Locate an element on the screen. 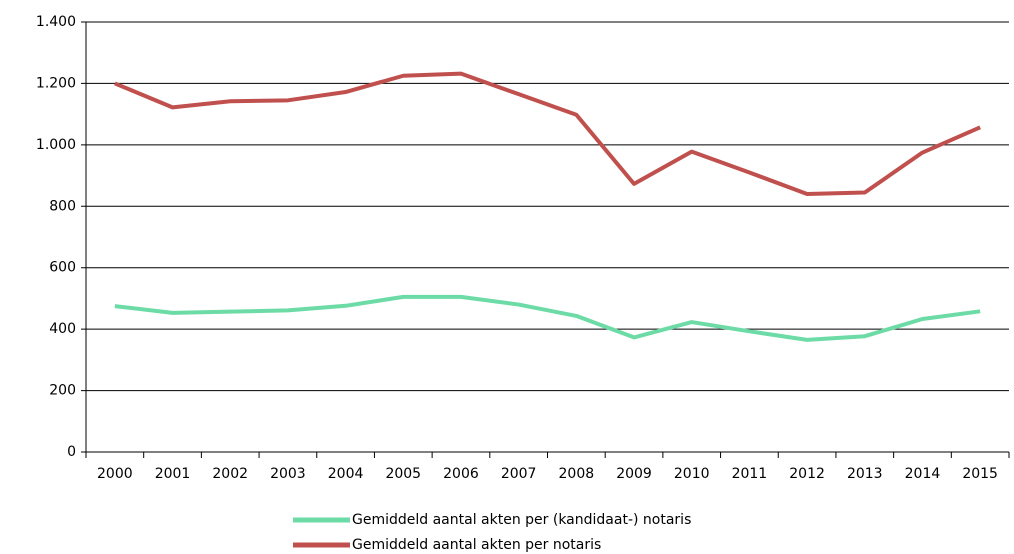 This screenshot has width=1014, height=554. y-tick-label: 0 is located at coordinates (71, 452).